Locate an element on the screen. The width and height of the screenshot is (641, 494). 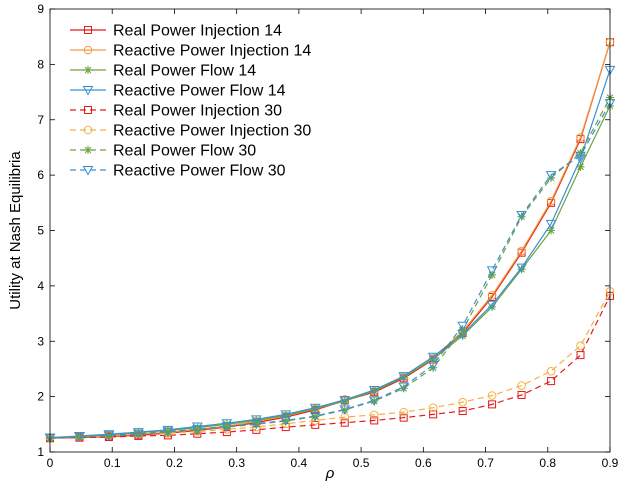
x-tick-label: 0.2 is located at coordinates (174, 463).